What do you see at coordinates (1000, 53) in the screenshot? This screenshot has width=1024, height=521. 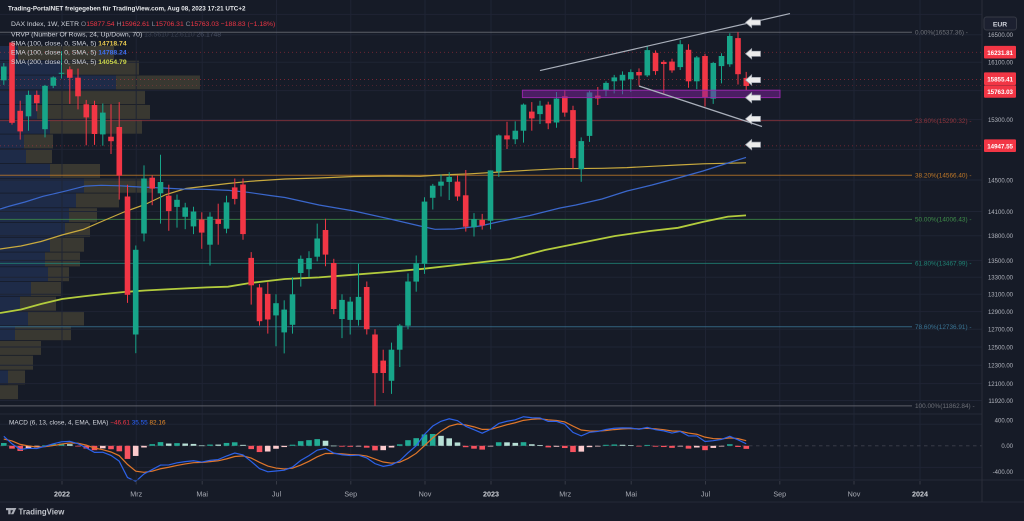 I see `svg-text: 16231.81` at bounding box center [1000, 53].